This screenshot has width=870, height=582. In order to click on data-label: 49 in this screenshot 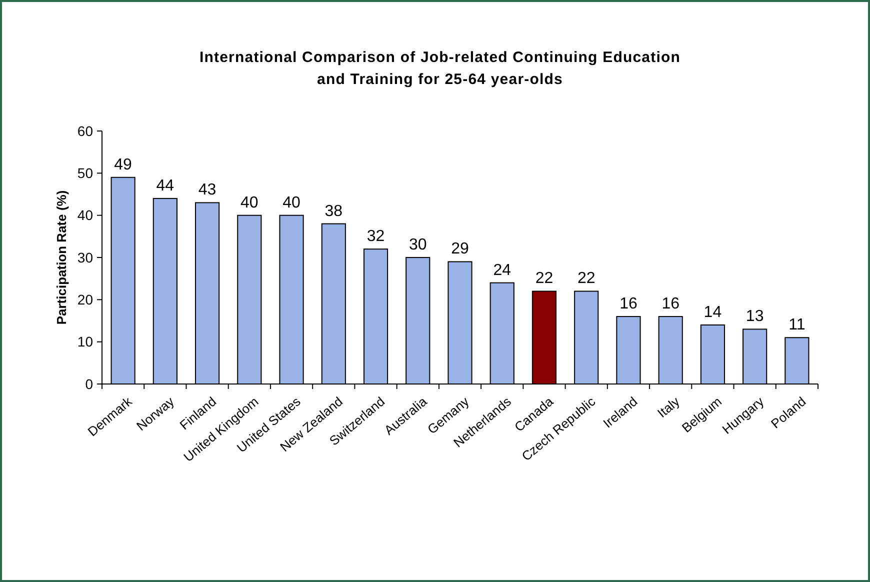, I will do `click(123, 165)`.